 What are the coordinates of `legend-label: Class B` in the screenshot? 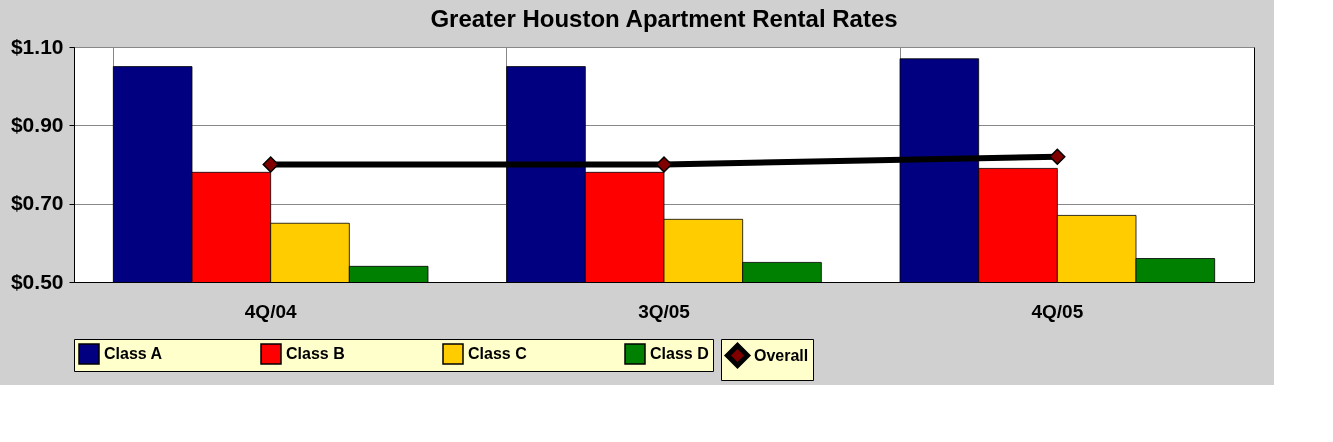 It's located at (315, 353).